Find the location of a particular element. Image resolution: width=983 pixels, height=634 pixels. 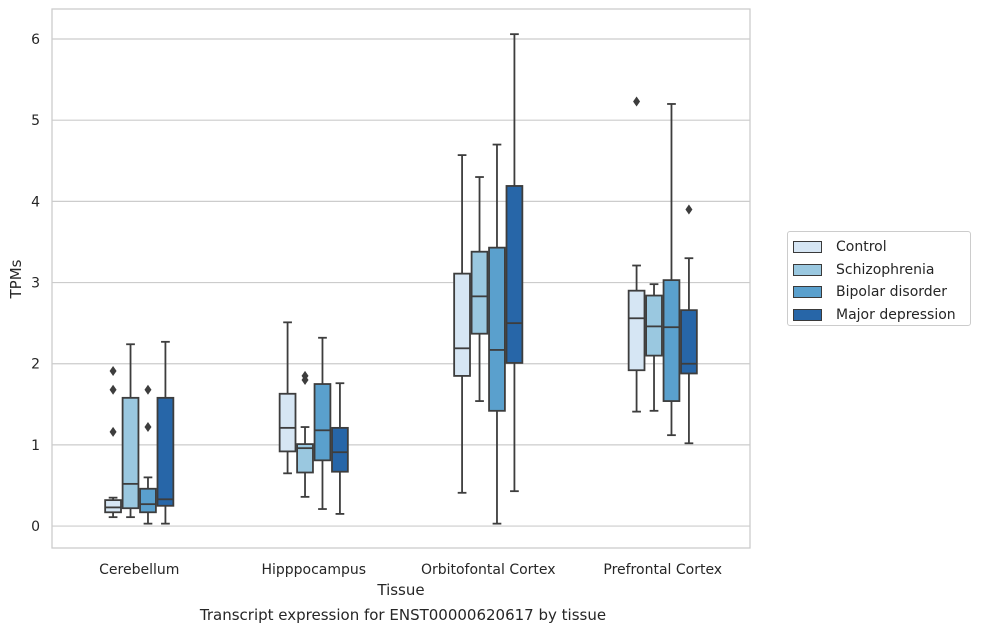

y-tick-label: 5 is located at coordinates (35, 121).